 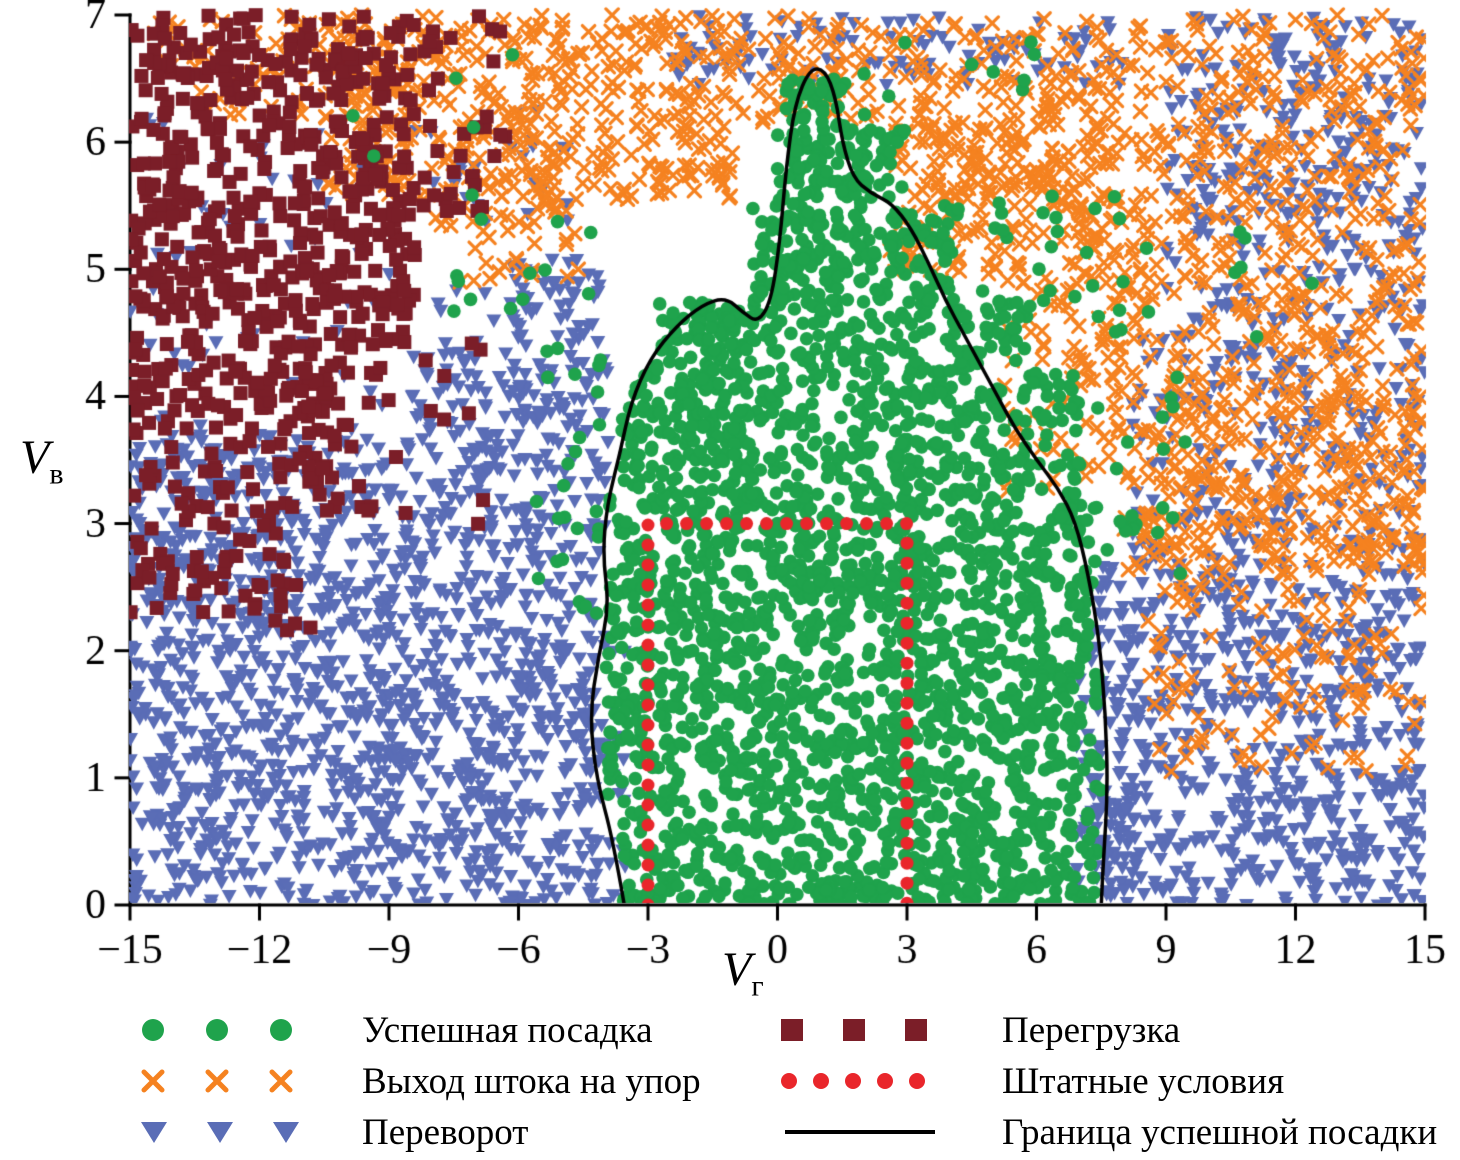 What do you see at coordinates (56, 474) in the screenshot?
I see `y-axis-label-sub: в` at bounding box center [56, 474].